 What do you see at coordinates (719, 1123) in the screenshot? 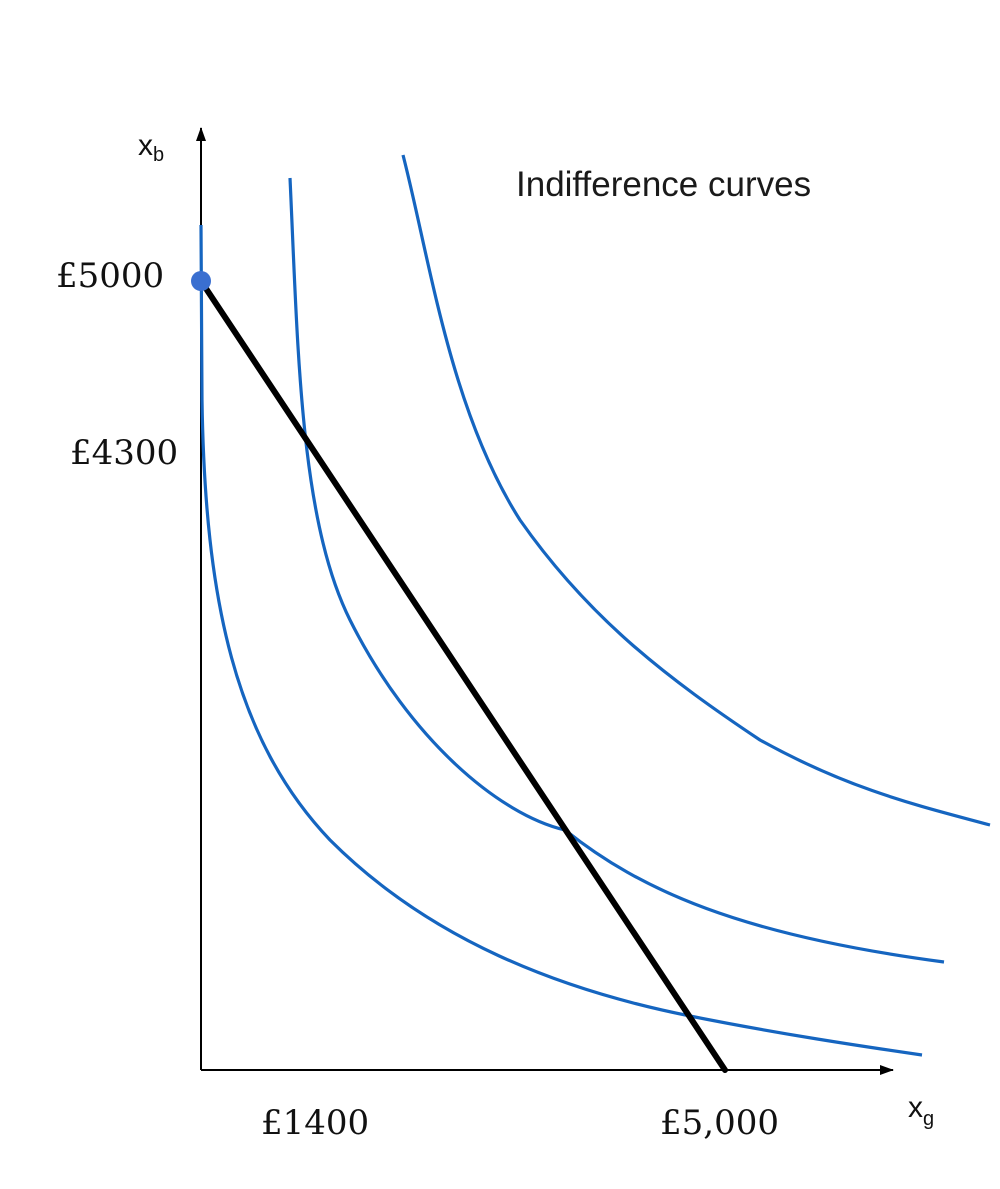
I see `x-tick-label-5000: £5,000` at bounding box center [719, 1123].